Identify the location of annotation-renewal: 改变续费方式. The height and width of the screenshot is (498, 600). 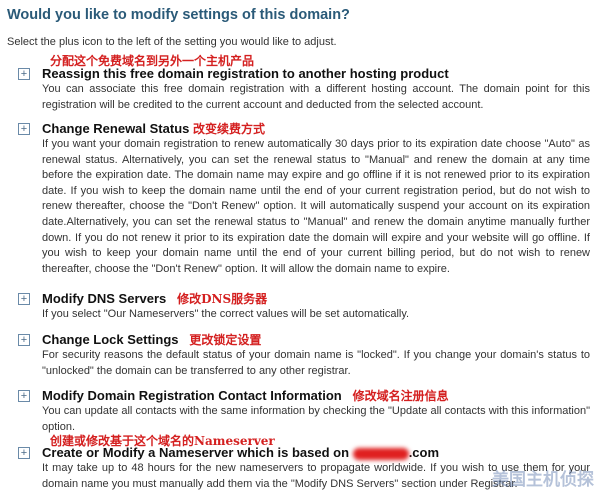
(229, 129).